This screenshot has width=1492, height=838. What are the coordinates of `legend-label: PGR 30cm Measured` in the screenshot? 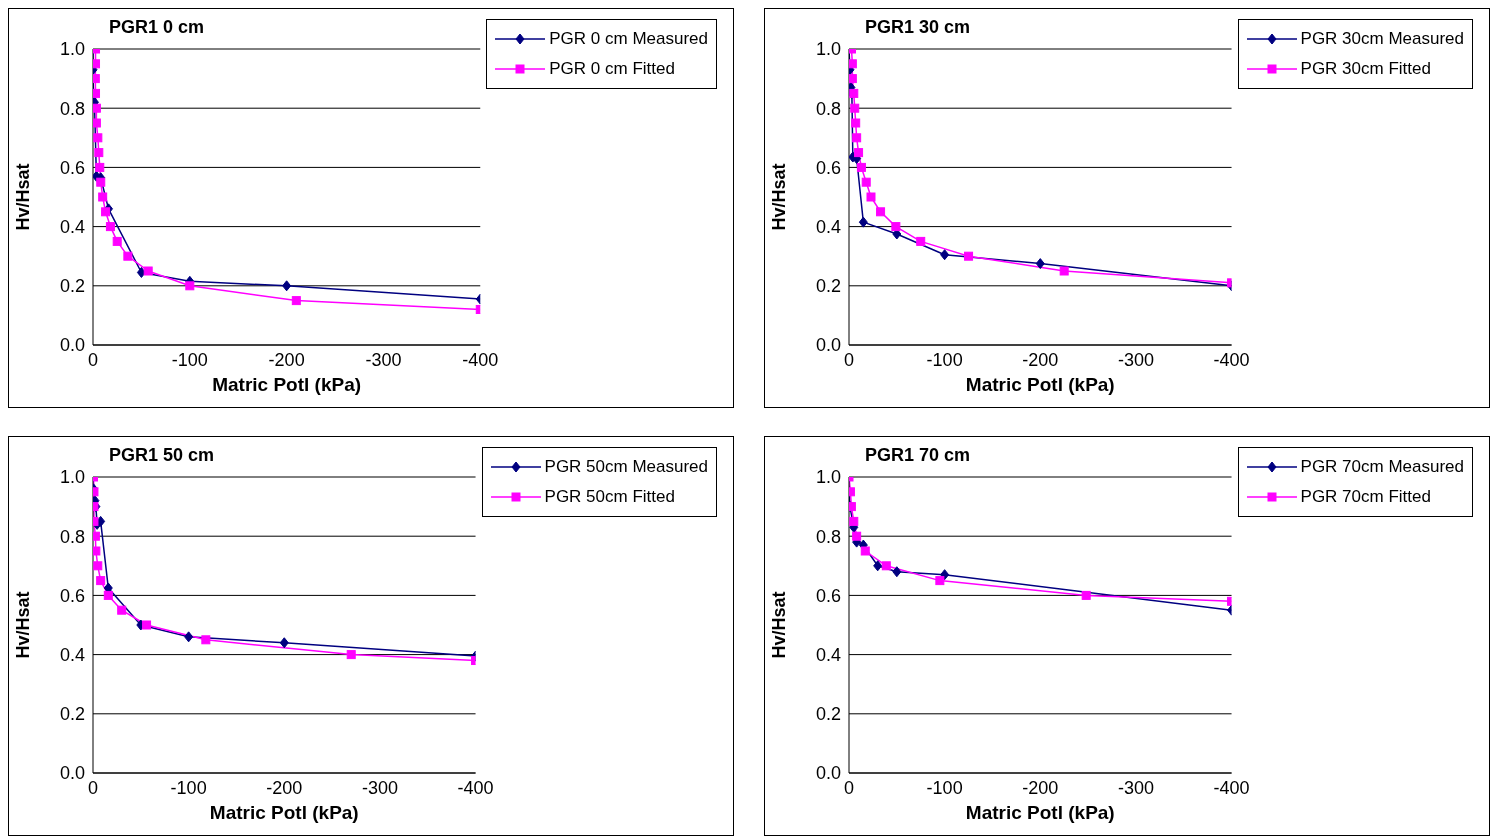 It's located at (1382, 39).